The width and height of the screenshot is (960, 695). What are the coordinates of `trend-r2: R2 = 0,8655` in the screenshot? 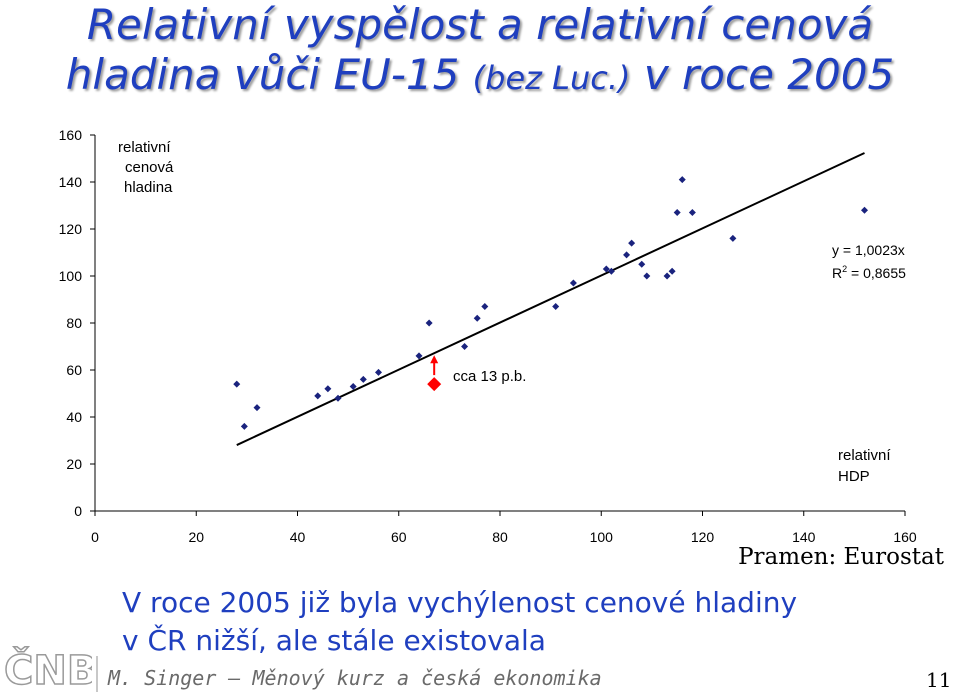 It's located at (869, 272).